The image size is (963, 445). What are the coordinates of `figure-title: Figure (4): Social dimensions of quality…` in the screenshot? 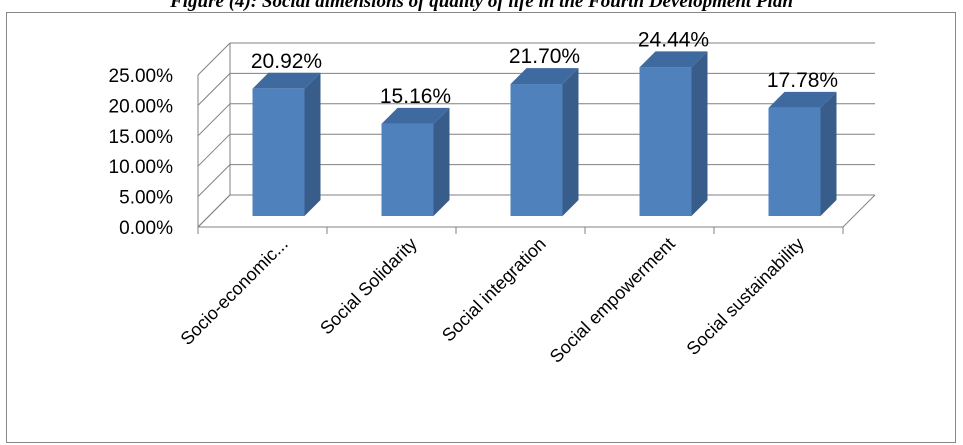 It's located at (481, 6).